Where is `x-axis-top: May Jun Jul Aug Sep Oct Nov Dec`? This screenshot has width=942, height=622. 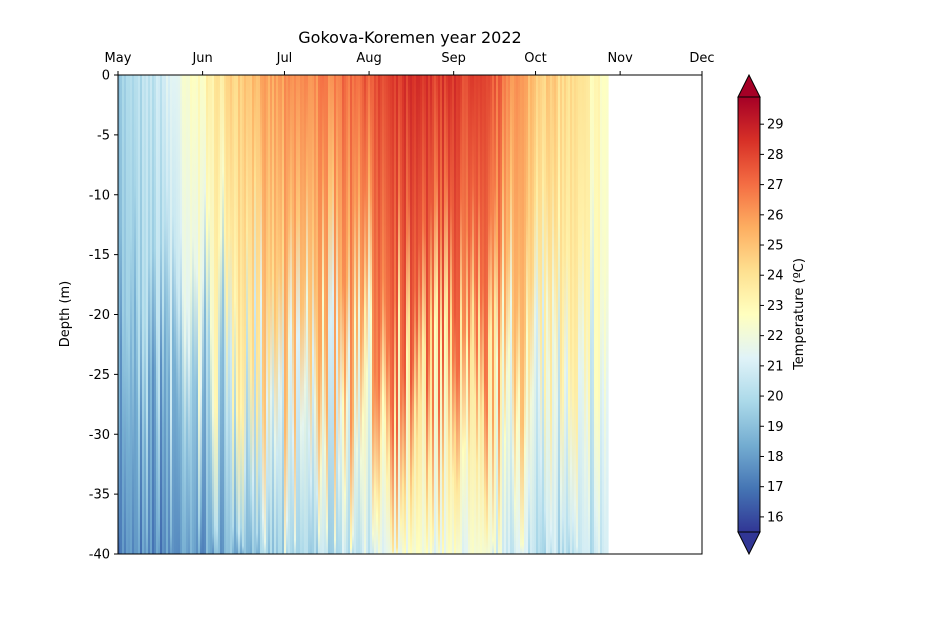
x-axis-top: May Jun Jul Aug Sep Oct Nov Dec is located at coordinates (410, 63).